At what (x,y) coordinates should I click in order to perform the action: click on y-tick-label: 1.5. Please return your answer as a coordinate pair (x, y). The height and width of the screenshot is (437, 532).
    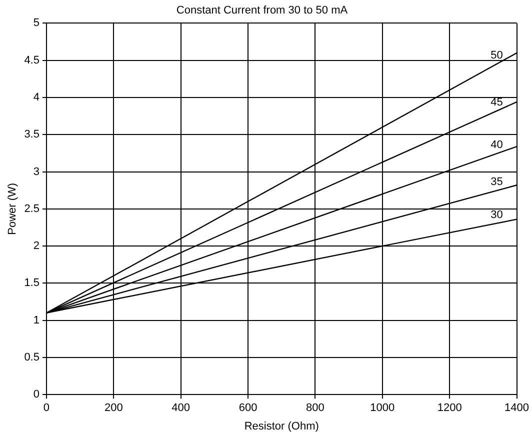
    Looking at the image, I should click on (32, 283).